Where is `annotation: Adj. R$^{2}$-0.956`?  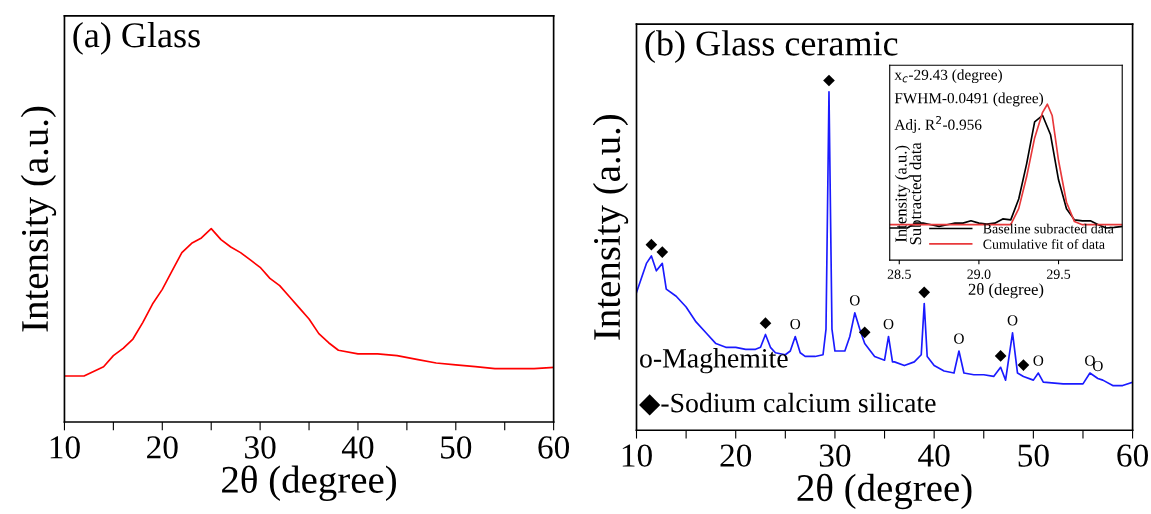
annotation: Adj. R$^{2}$-0.956 is located at coordinates (938, 124).